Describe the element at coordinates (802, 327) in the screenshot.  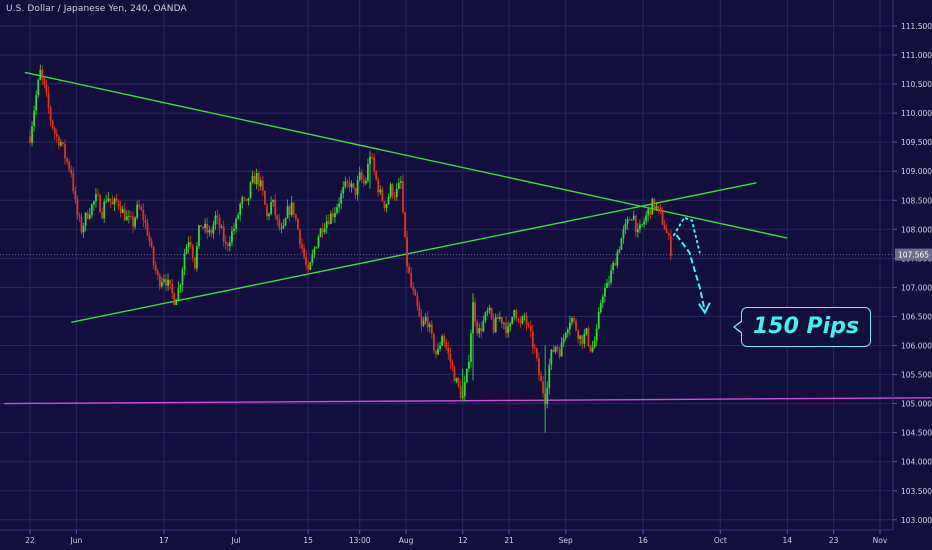
I see `pips-callout: 150 Pips` at that location.